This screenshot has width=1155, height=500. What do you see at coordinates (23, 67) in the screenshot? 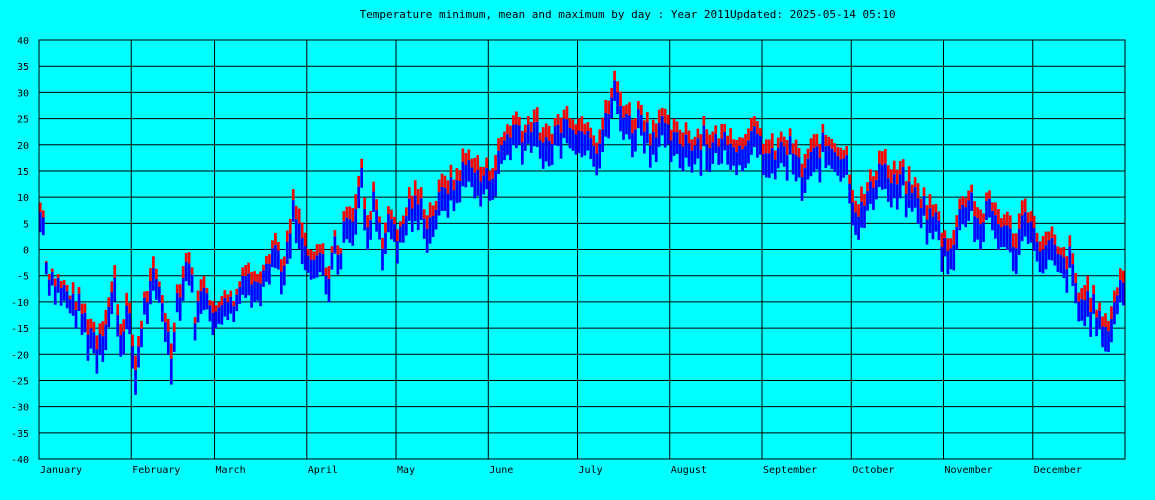
I see `y-tick-label: 35` at bounding box center [23, 67].